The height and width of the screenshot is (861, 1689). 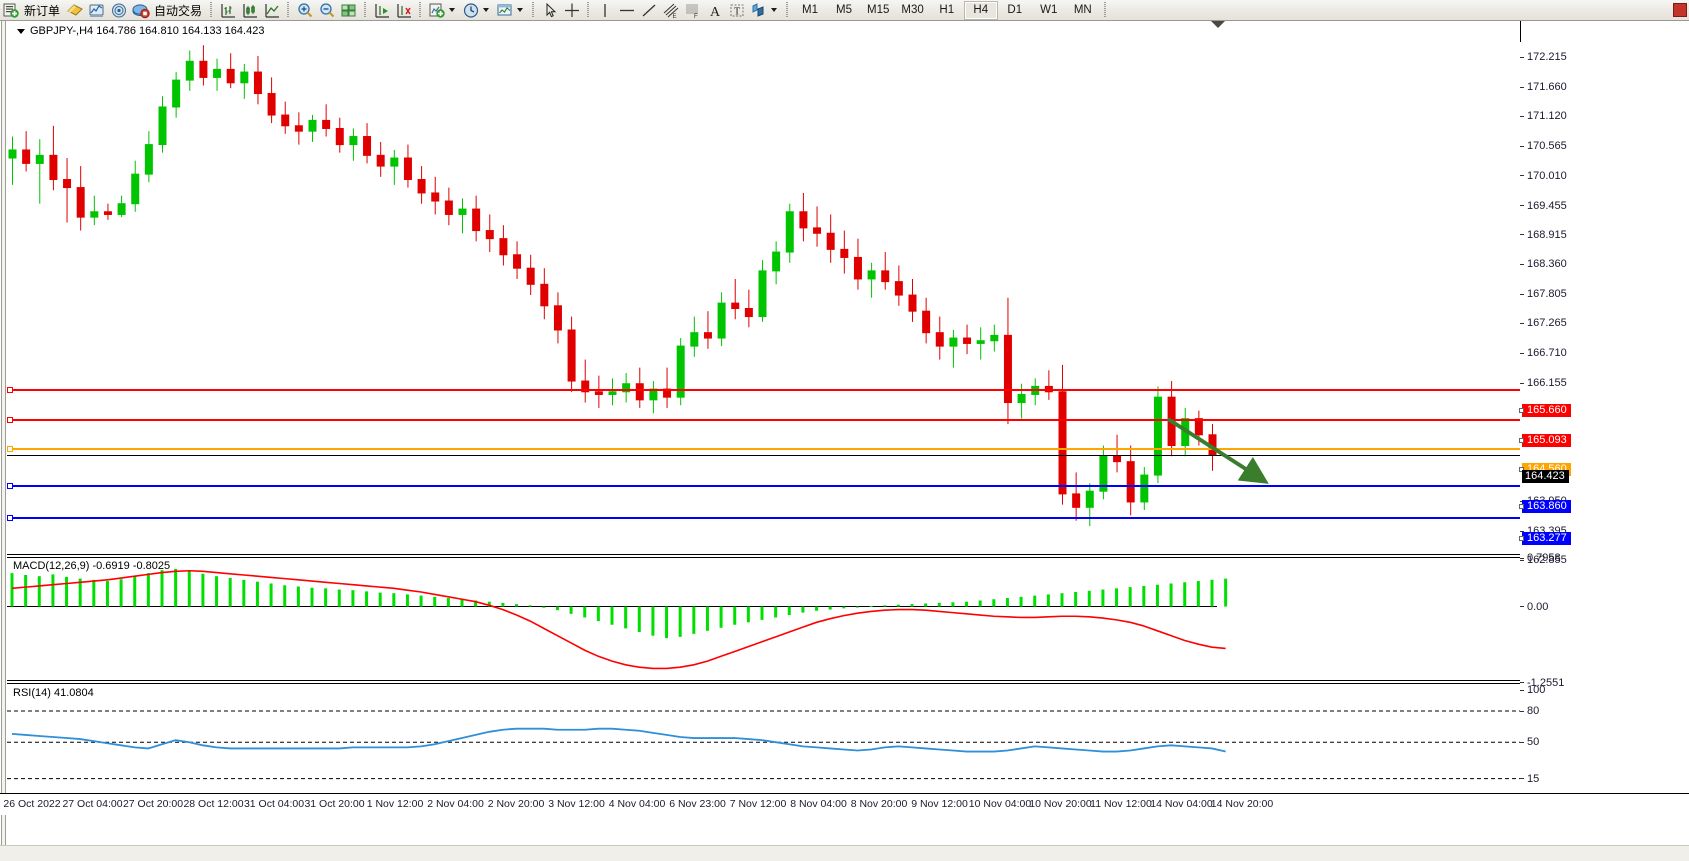 What do you see at coordinates (1545, 477) in the screenshot?
I see `price-badge-last-price: 164.423` at bounding box center [1545, 477].